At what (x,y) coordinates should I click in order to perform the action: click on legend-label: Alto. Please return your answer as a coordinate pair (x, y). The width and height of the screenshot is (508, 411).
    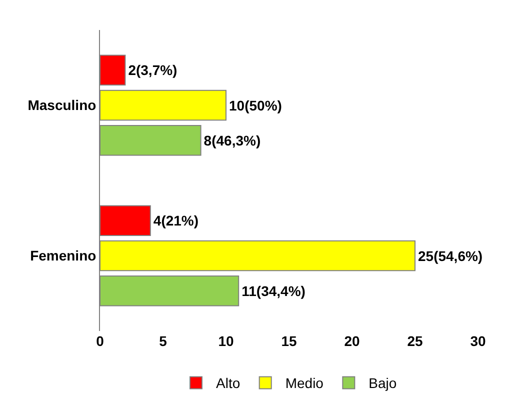
    Looking at the image, I should click on (228, 383).